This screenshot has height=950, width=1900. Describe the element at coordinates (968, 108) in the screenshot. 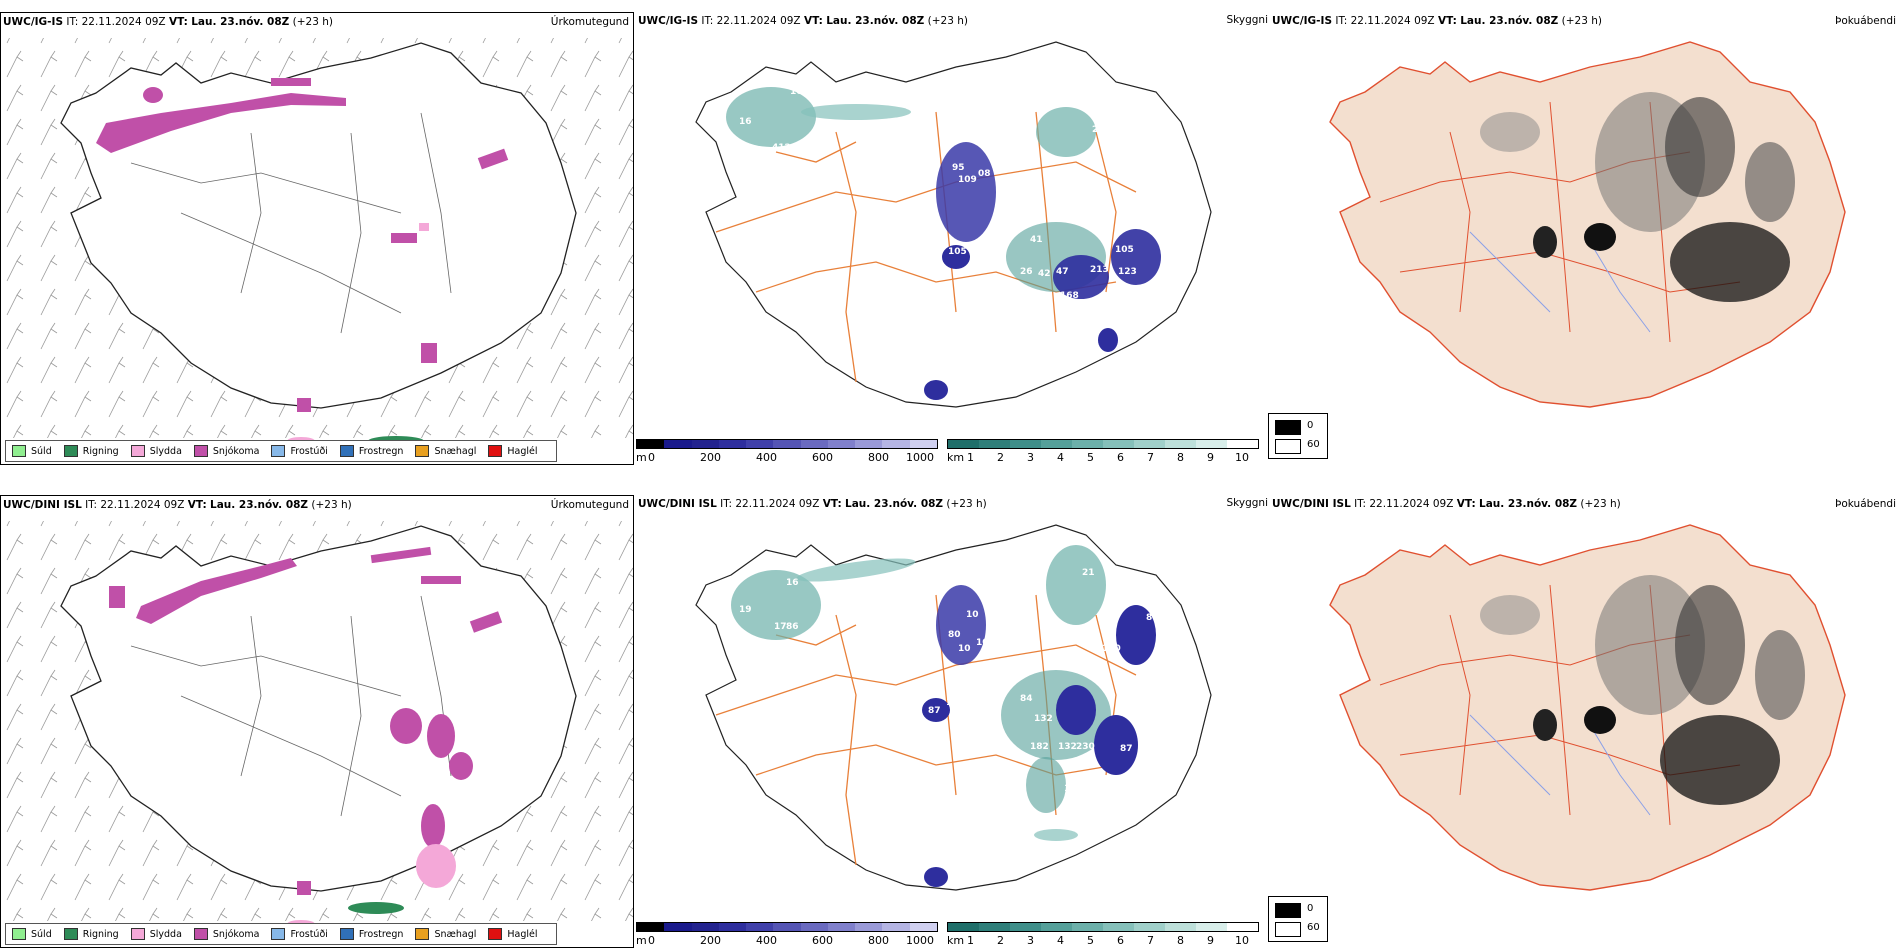

I see `ceiling-label: 56` at that location.